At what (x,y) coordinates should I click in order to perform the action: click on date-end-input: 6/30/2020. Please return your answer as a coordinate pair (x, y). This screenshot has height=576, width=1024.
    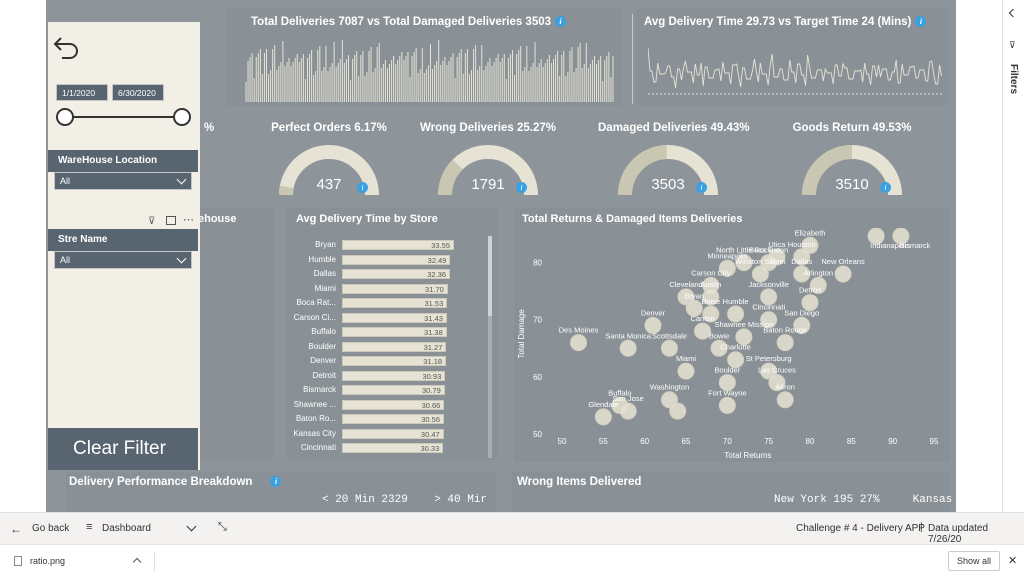
    Looking at the image, I should click on (138, 92).